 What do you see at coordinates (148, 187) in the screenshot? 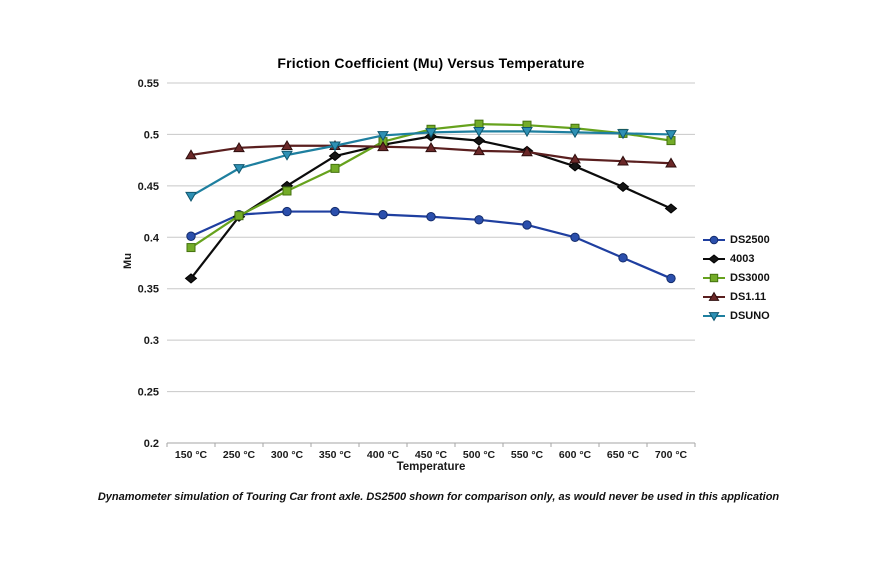
I see `y-tick-label: 0.45` at bounding box center [148, 187].